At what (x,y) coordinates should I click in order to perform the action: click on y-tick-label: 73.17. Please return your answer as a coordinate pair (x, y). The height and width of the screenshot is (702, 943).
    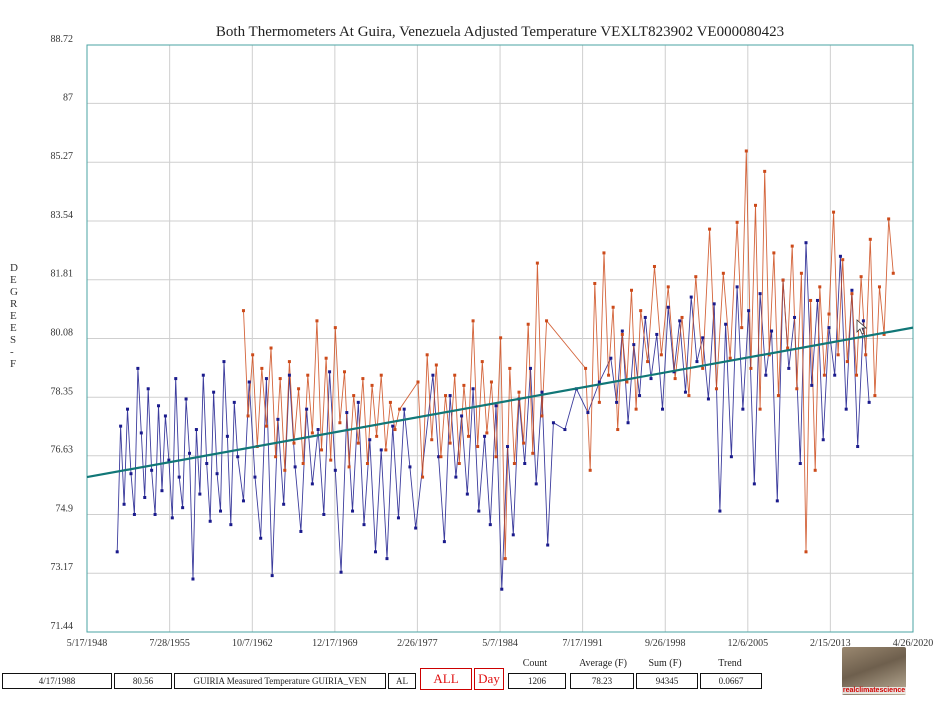
    Looking at the image, I should click on (62, 567).